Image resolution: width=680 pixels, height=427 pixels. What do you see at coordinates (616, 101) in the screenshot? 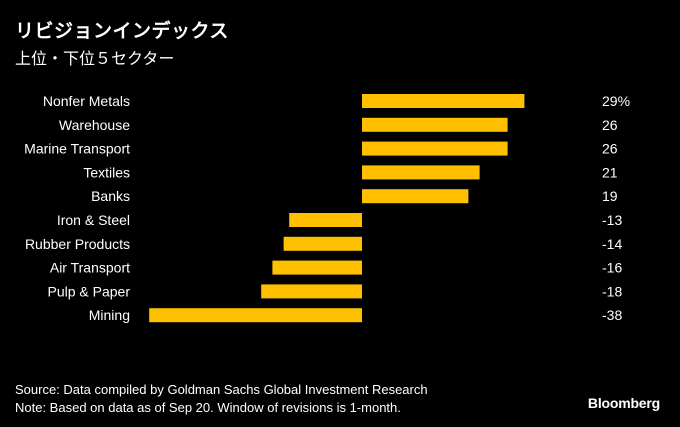
I see `value-label-nonfer-metals: 29%` at bounding box center [616, 101].